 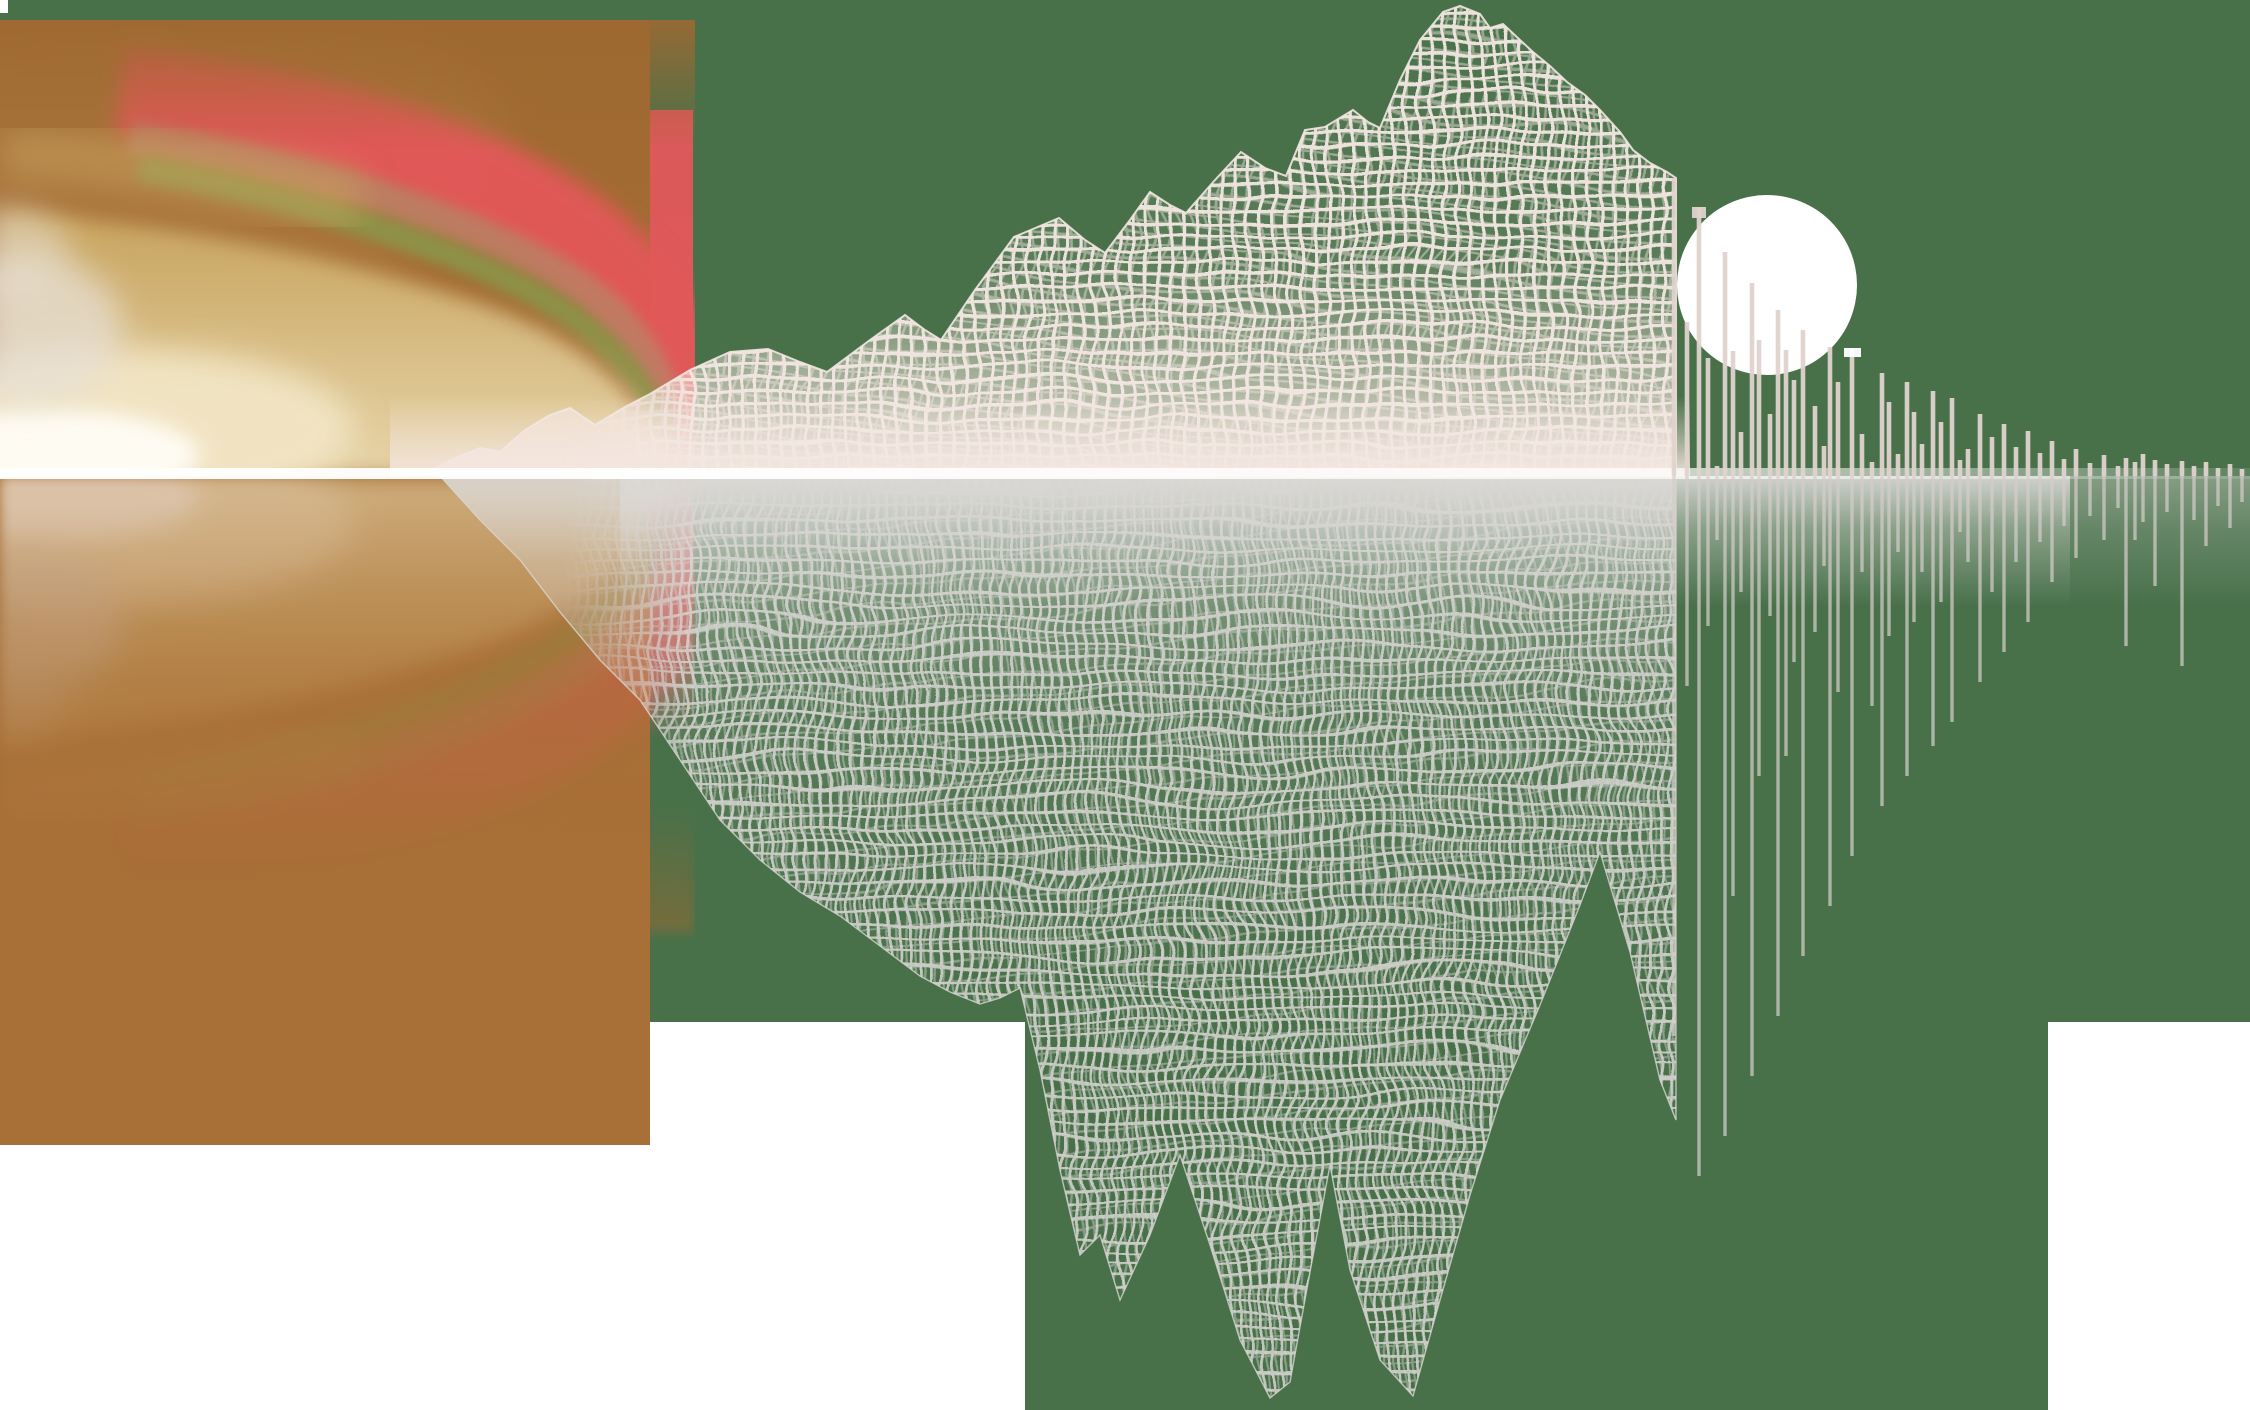 What do you see at coordinates (2160, 541) in the screenshot?
I see `horizon-glow-below-tail` at bounding box center [2160, 541].